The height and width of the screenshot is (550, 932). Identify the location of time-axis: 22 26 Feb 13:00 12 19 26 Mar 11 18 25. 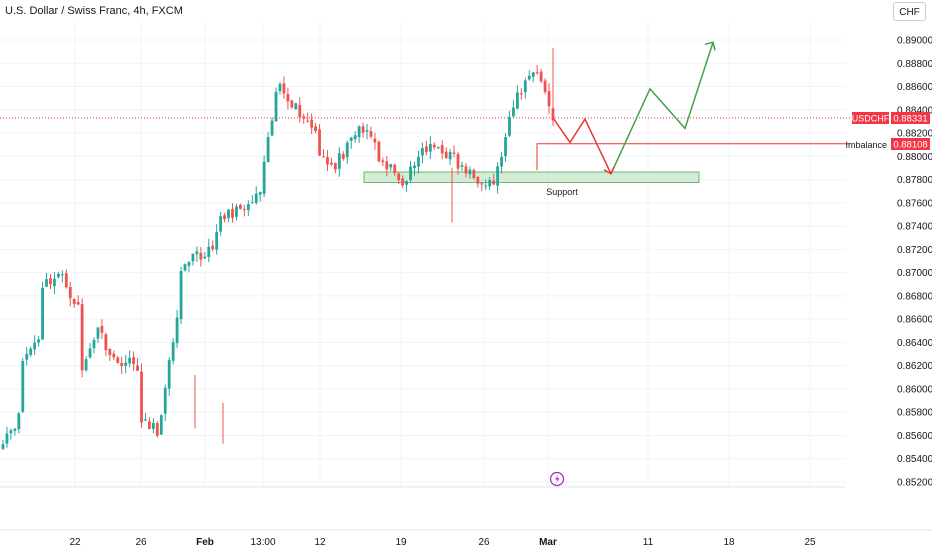
(442, 542).